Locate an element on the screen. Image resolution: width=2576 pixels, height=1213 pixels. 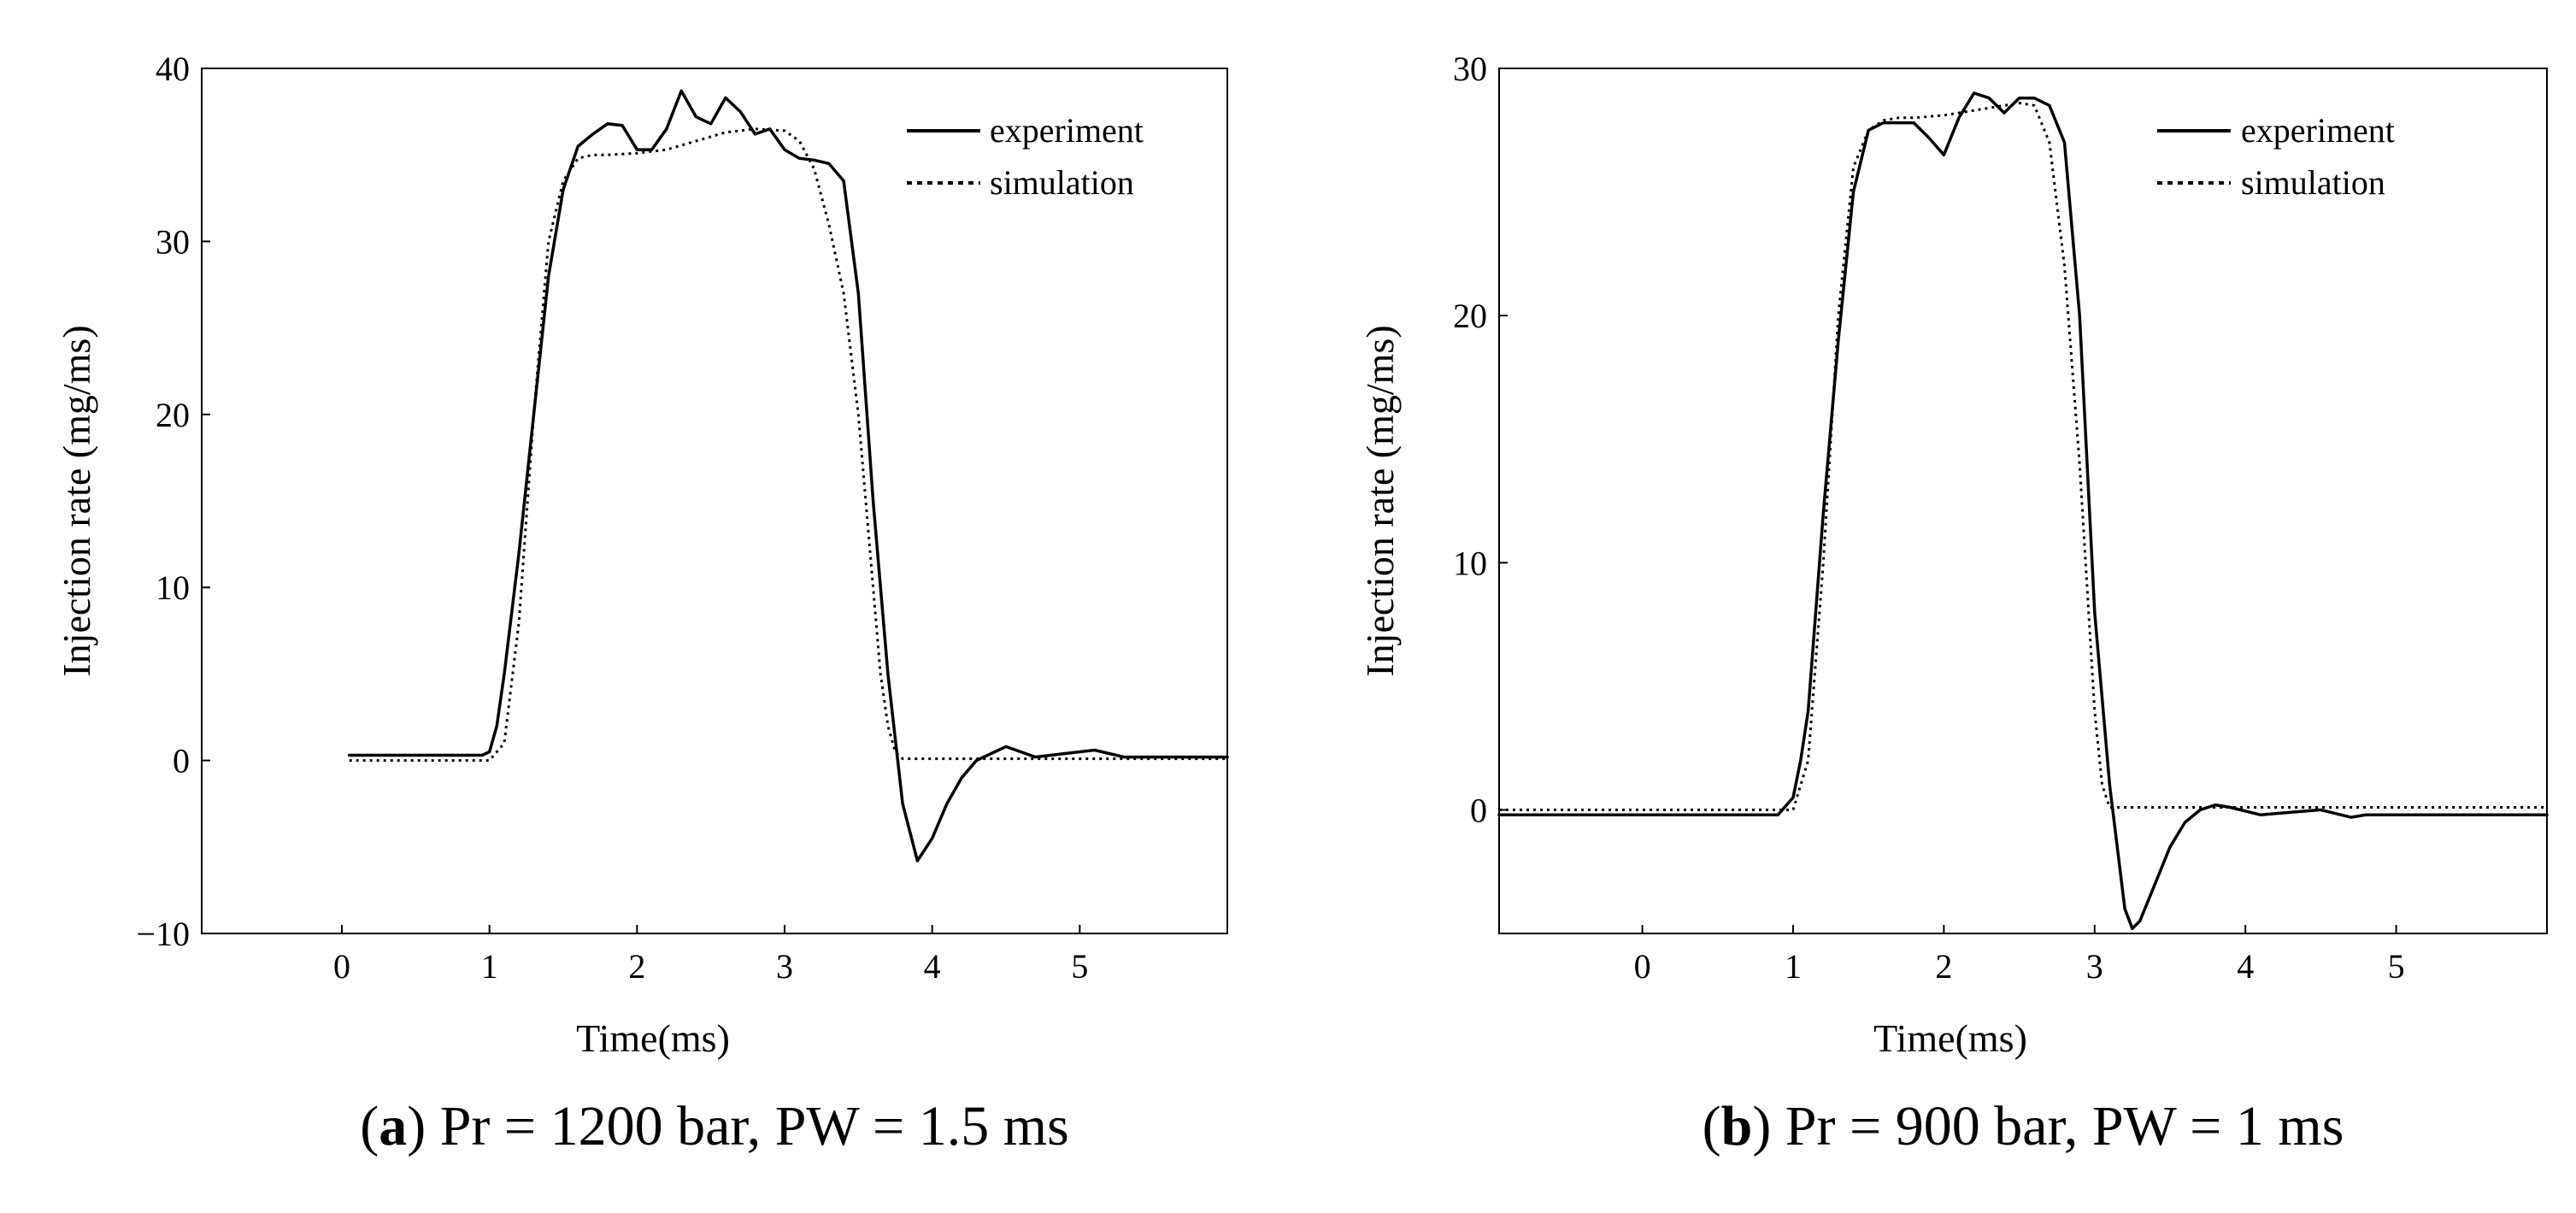
x-axis-label-a: Time(ms) is located at coordinates (653, 1038).